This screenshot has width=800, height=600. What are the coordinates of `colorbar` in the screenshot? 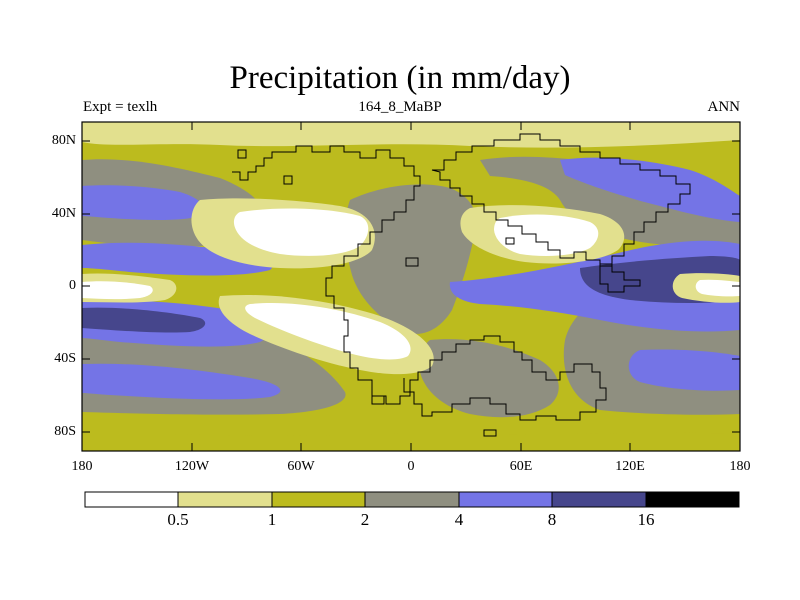 It's located at (412, 499).